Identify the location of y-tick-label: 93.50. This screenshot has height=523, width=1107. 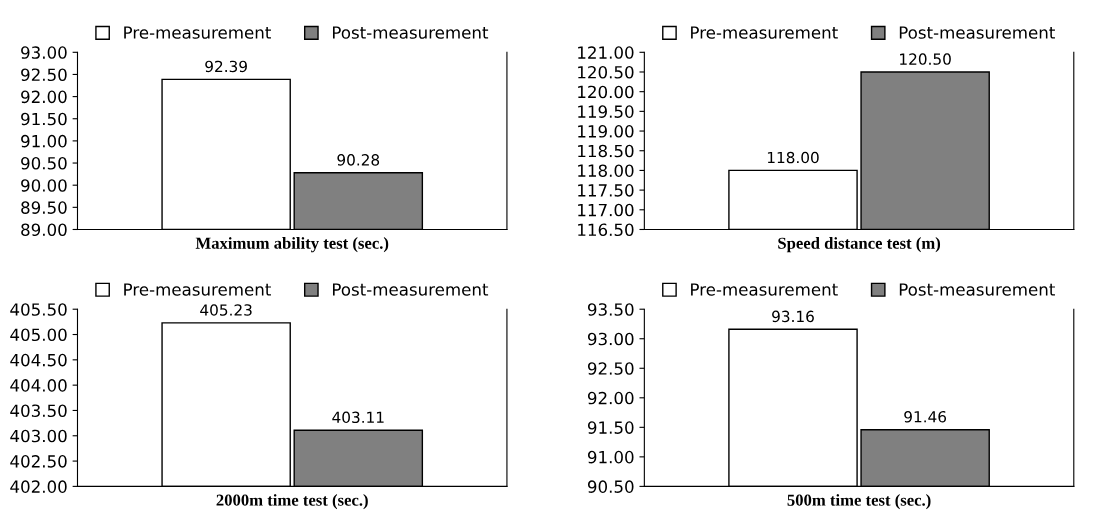
(610, 309).